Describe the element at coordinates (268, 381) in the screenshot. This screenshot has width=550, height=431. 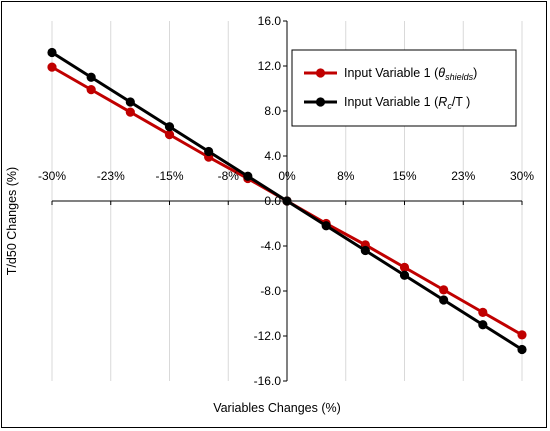
I see `y-tick-label: -16.0` at that location.